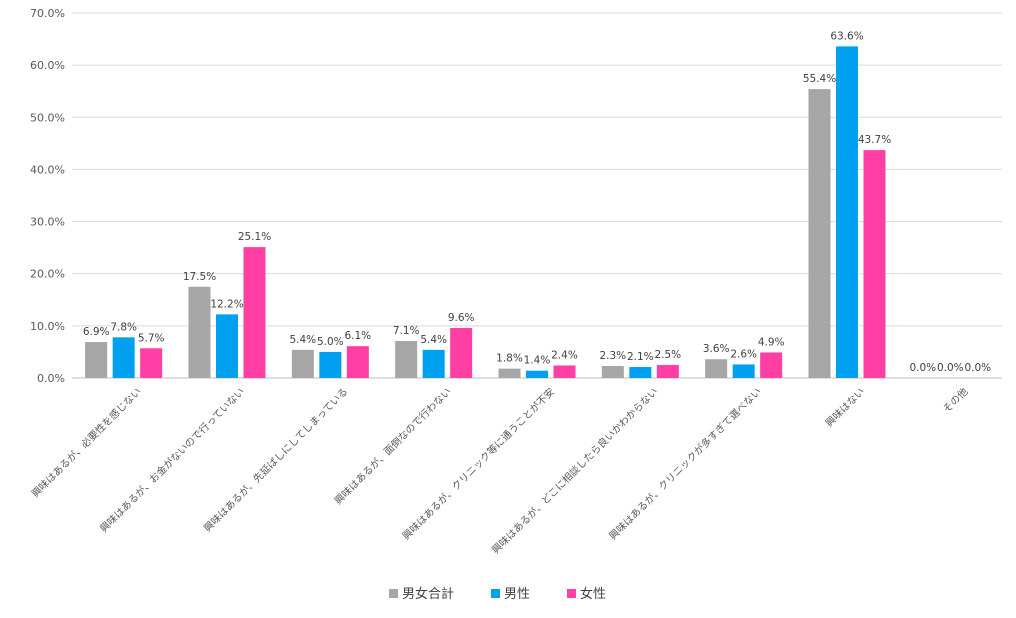 Image resolution: width=1016 pixels, height=618 pixels. I want to click on legend-item: 男性, so click(510, 594).